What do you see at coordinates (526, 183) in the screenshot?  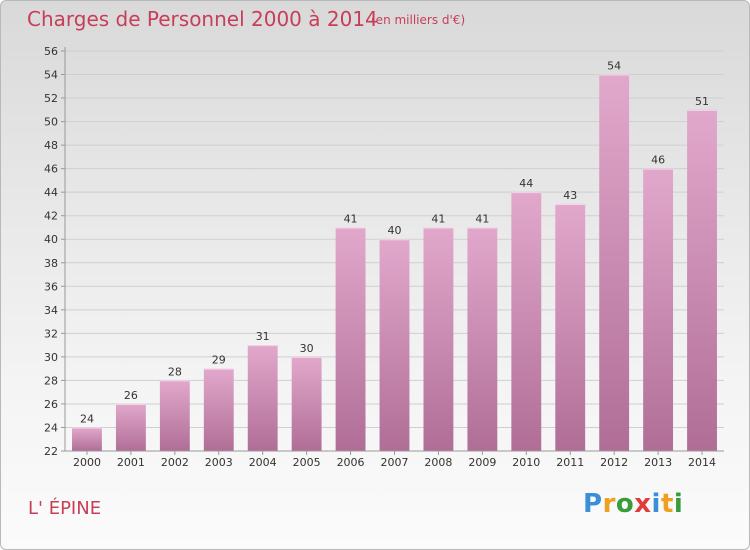 I see `bar-value-label: 44` at bounding box center [526, 183].